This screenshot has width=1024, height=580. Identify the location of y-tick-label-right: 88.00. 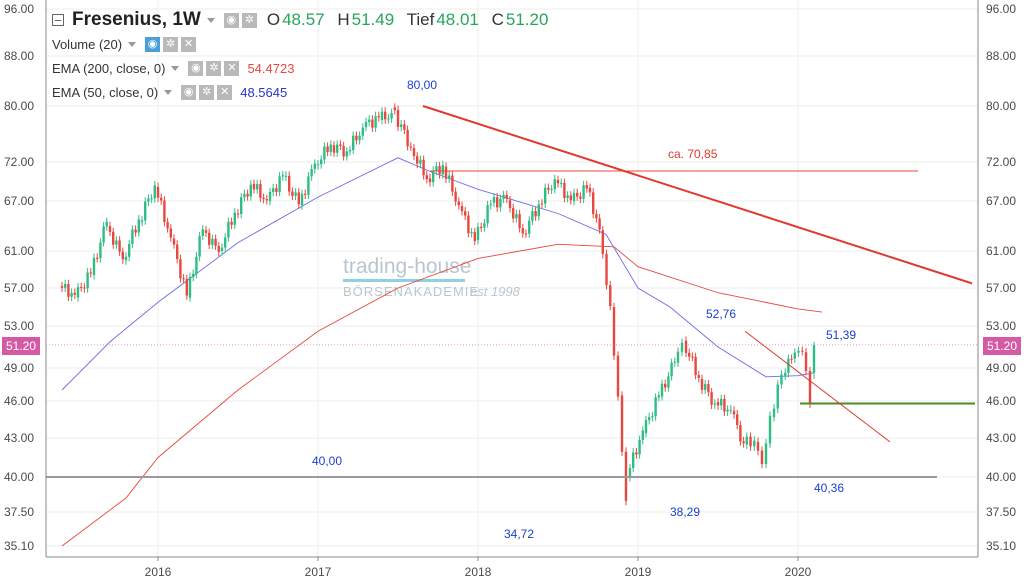
(1001, 56).